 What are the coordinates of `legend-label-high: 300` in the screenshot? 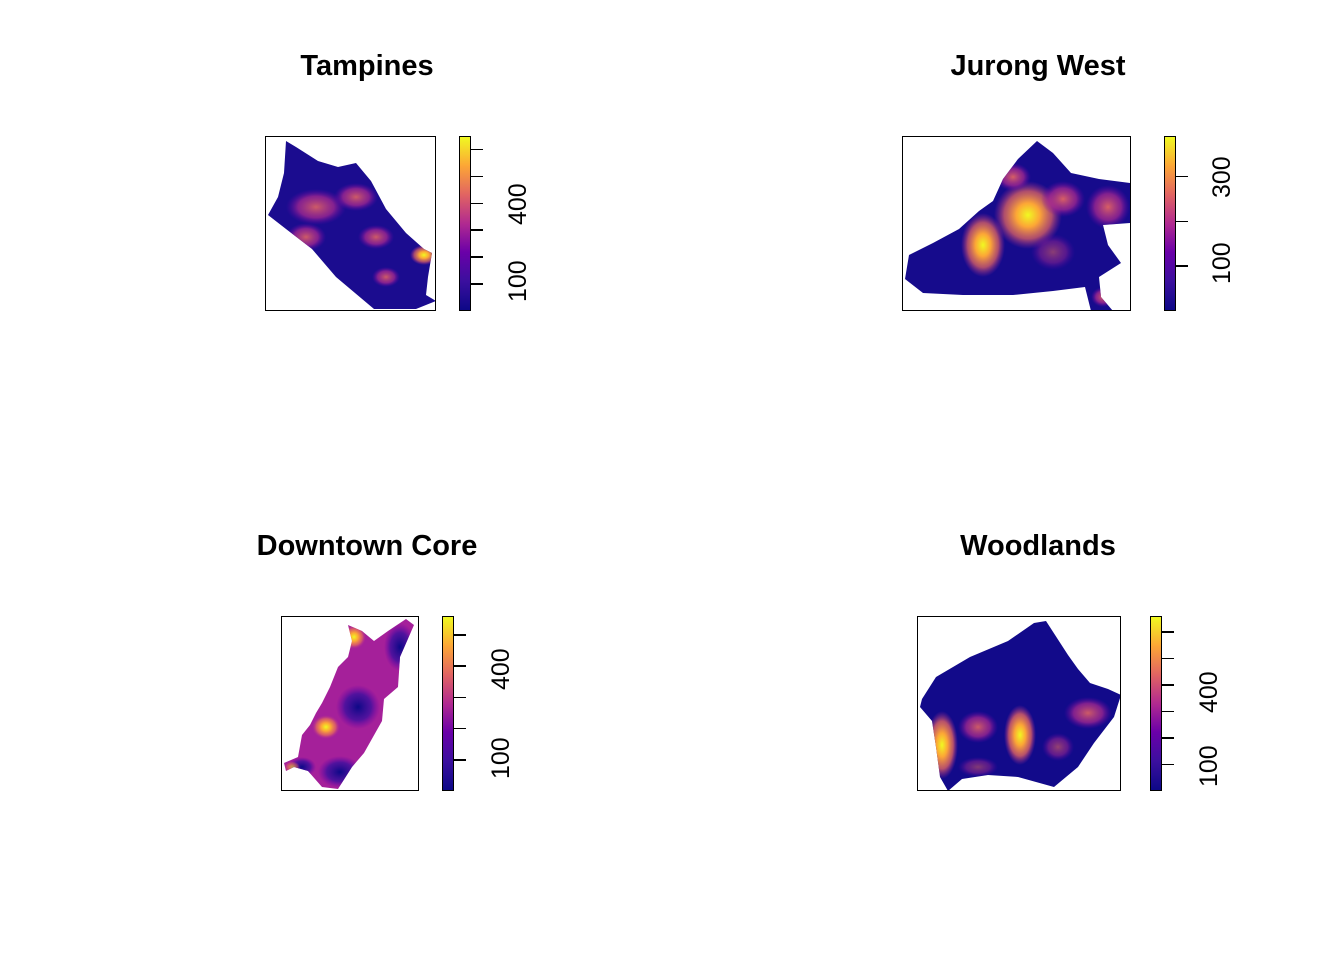 It's located at (1222, 177).